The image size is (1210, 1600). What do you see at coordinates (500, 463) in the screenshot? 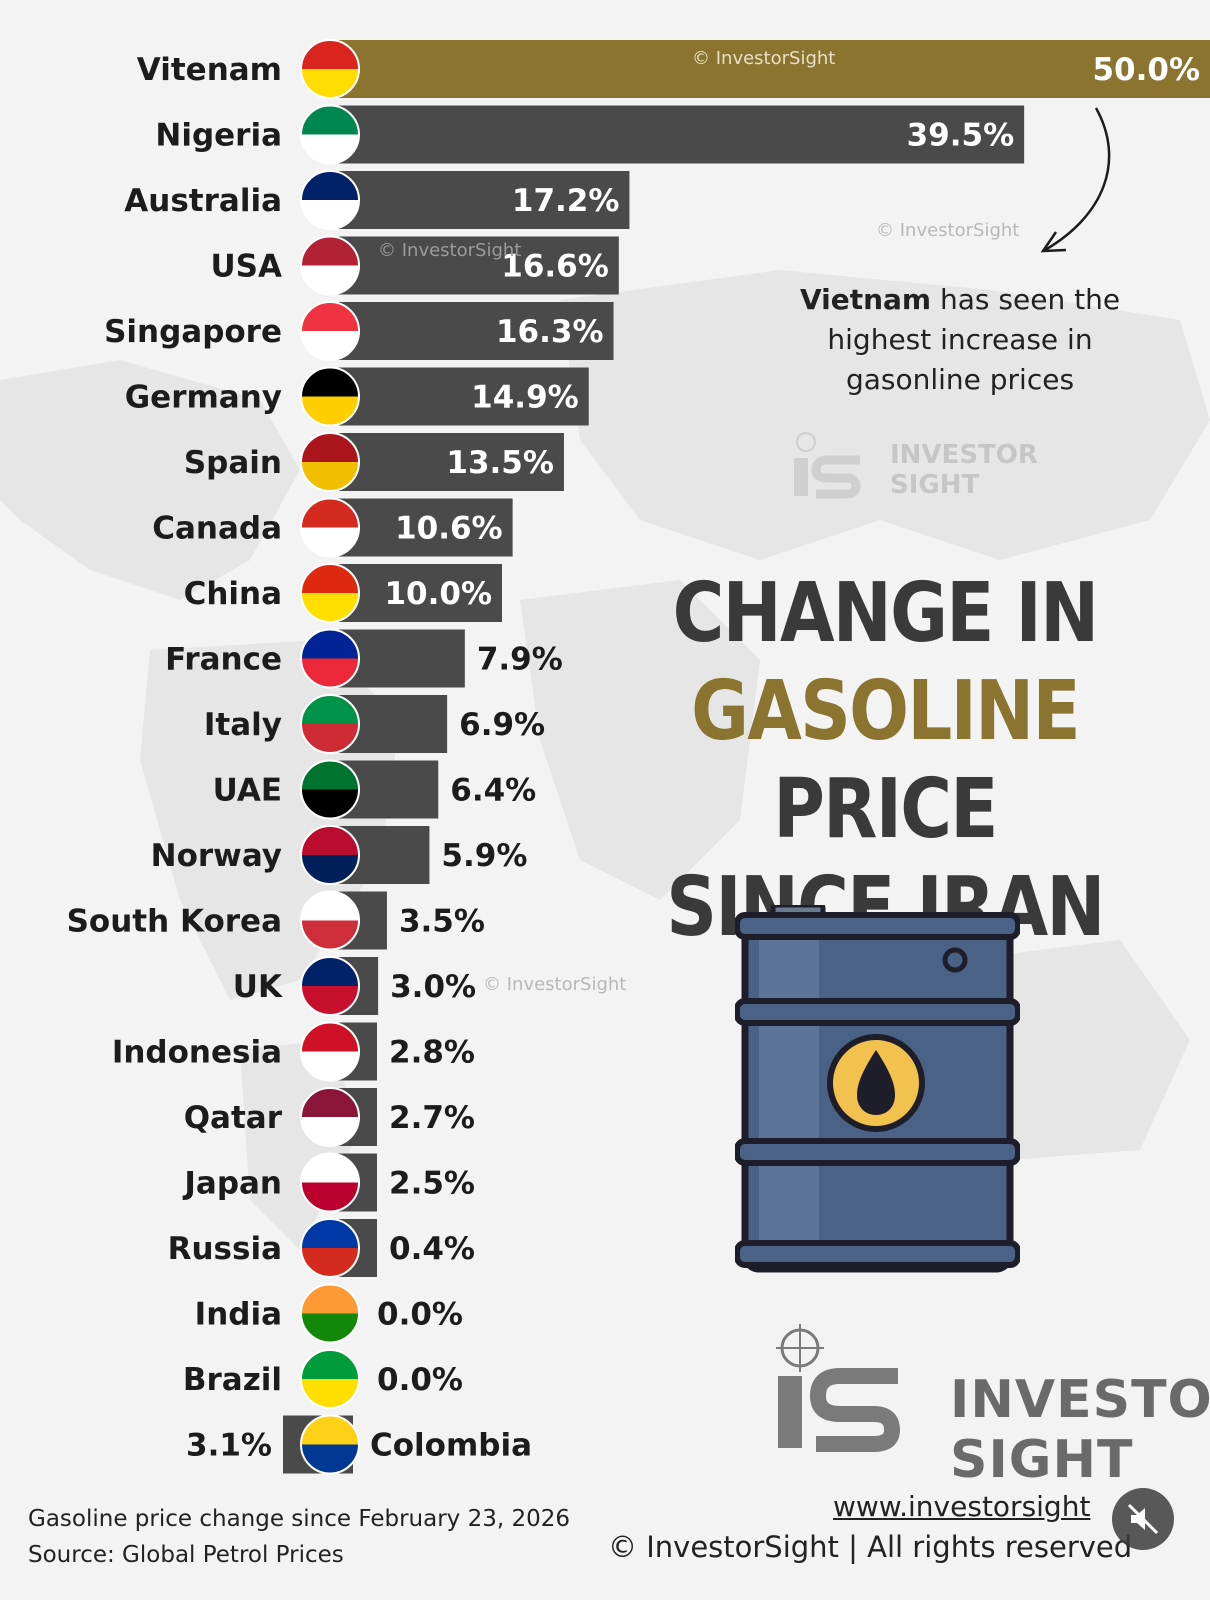
I see `value-label: 13.5%` at bounding box center [500, 463].